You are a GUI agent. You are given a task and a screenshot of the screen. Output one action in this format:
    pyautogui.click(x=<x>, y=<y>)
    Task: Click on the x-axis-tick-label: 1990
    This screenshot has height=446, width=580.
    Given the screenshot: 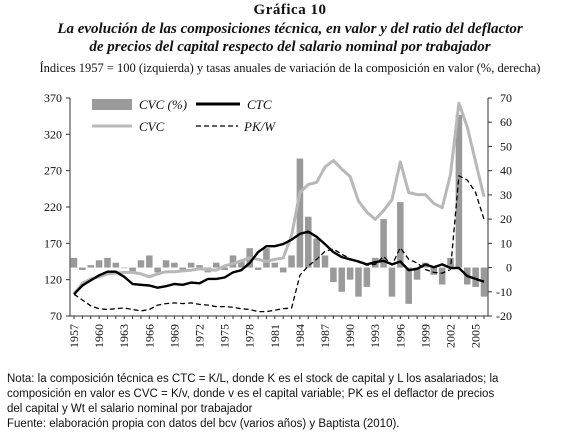 What is the action you would take?
    pyautogui.click(x=350, y=336)
    